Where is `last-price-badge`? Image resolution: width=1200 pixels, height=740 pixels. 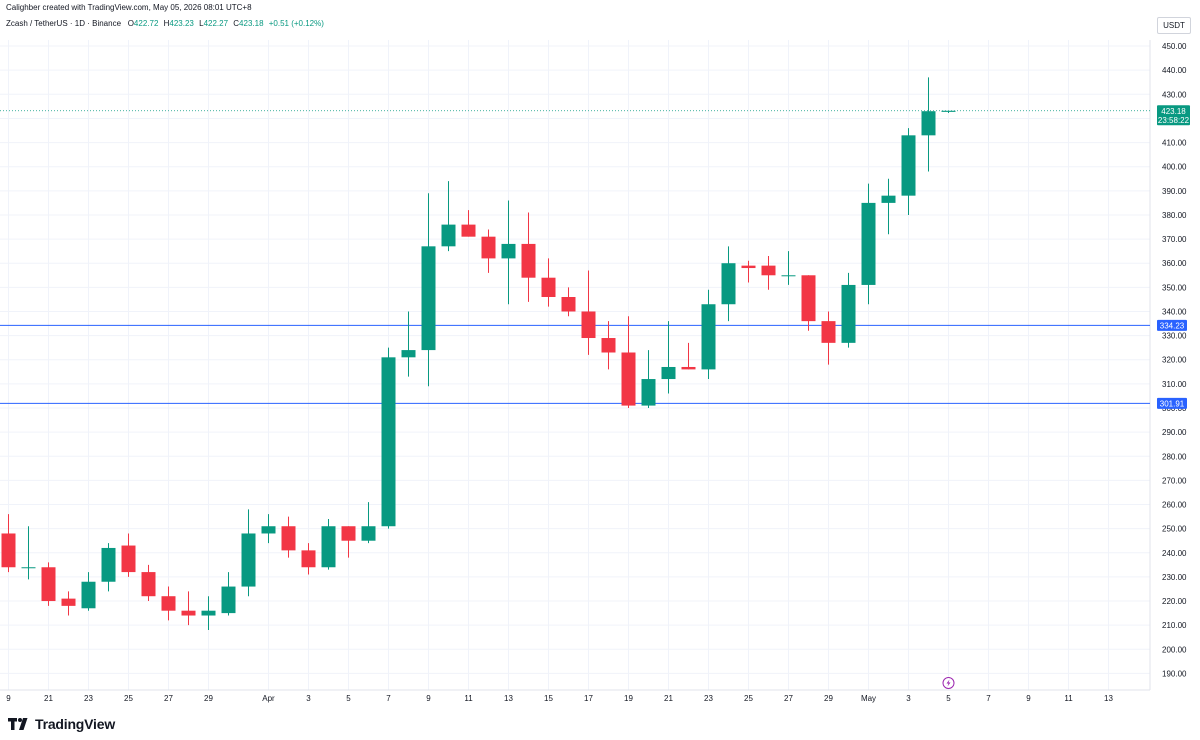 last-price-badge is located at coordinates (1173, 115).